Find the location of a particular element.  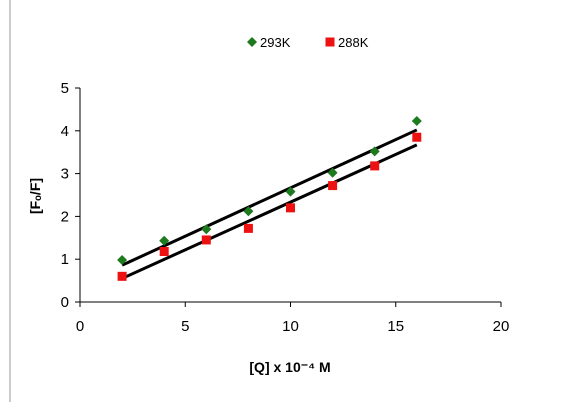

legend-label-288k: 288K is located at coordinates (353, 42).